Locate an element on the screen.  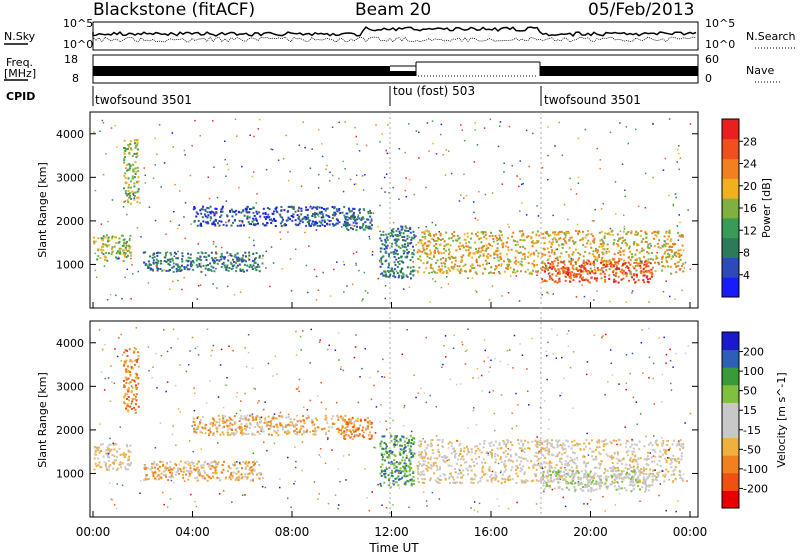
date-label: 05/Feb/2013 is located at coordinates (641, 10).